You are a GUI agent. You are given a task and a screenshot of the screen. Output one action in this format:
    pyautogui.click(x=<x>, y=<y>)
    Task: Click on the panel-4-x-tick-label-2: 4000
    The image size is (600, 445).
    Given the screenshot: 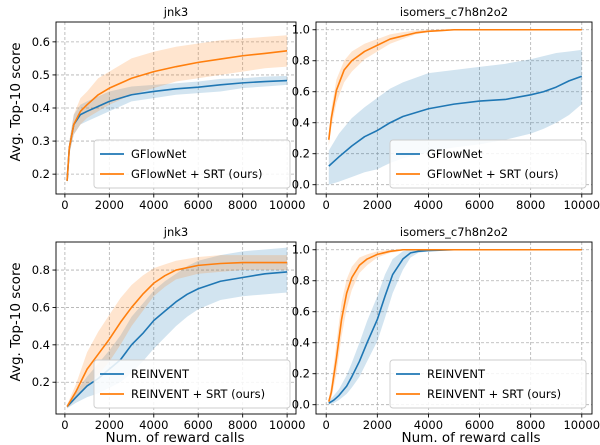 What is the action you would take?
    pyautogui.click(x=428, y=425)
    